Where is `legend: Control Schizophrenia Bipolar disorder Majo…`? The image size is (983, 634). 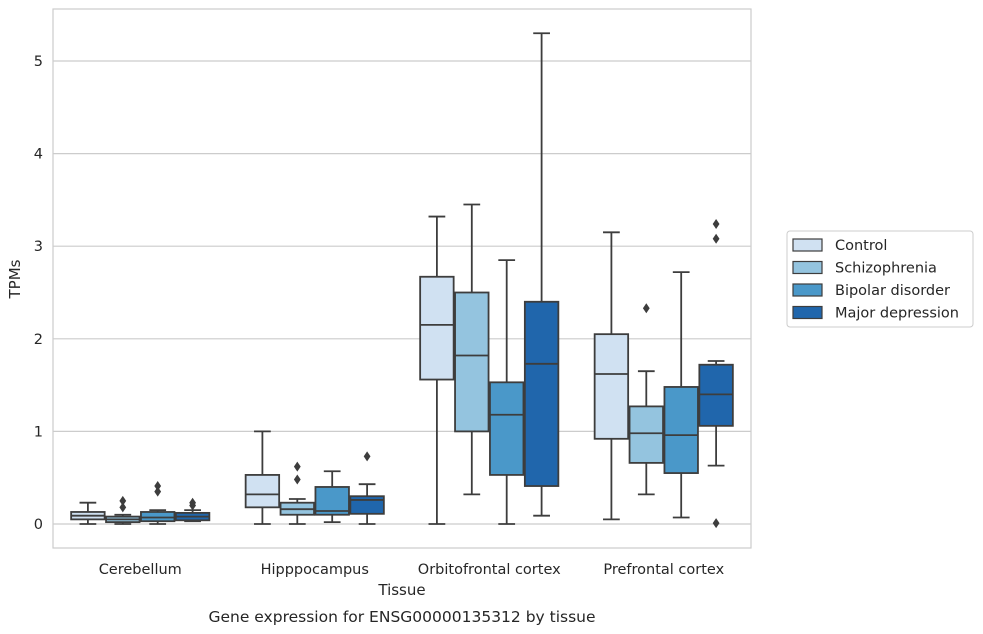 legend: Control Schizophrenia Bipolar disorder Majo… is located at coordinates (880, 279).